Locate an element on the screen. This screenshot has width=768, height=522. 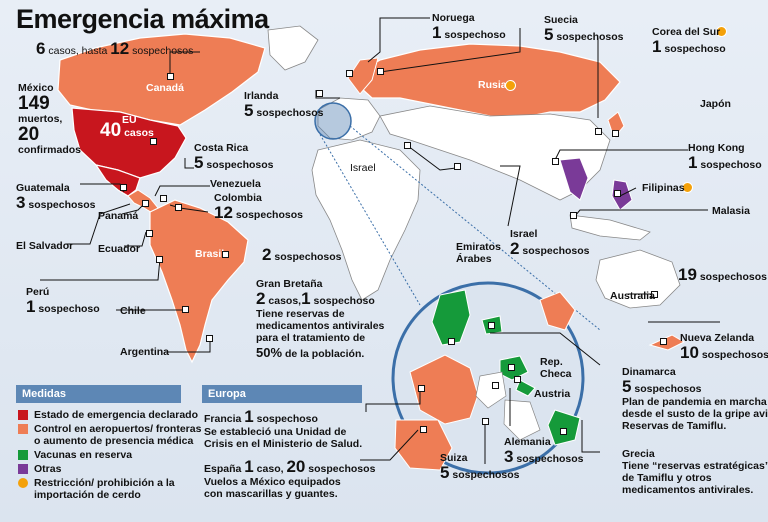
marker-switzerland is located at coordinates (485, 421).